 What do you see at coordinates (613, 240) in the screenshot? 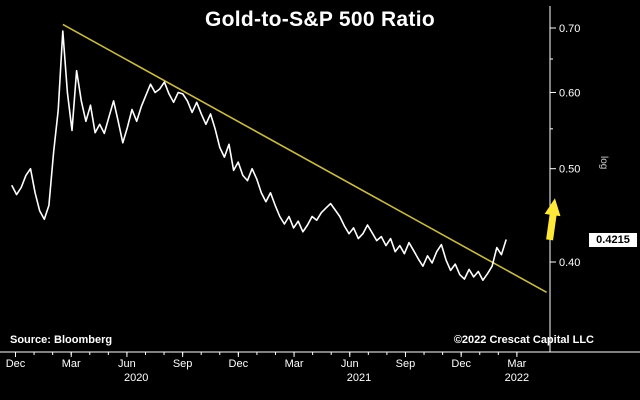
I see `last-price-badge: 0.4215` at bounding box center [613, 240].